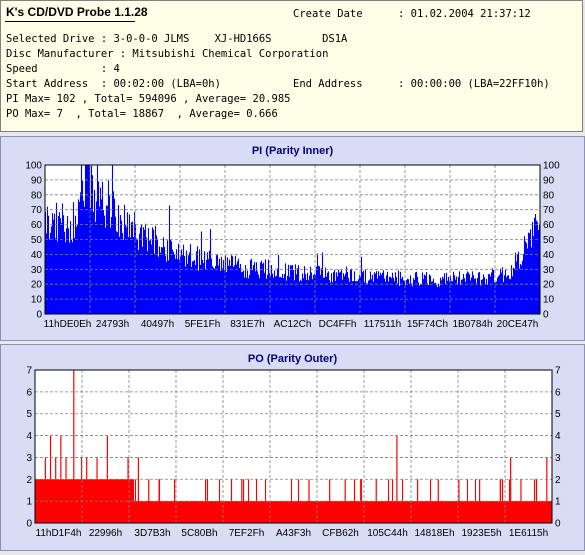 Image resolution: width=585 pixels, height=555 pixels. I want to click on pi-xtick-label: 1B0784h, so click(472, 324).